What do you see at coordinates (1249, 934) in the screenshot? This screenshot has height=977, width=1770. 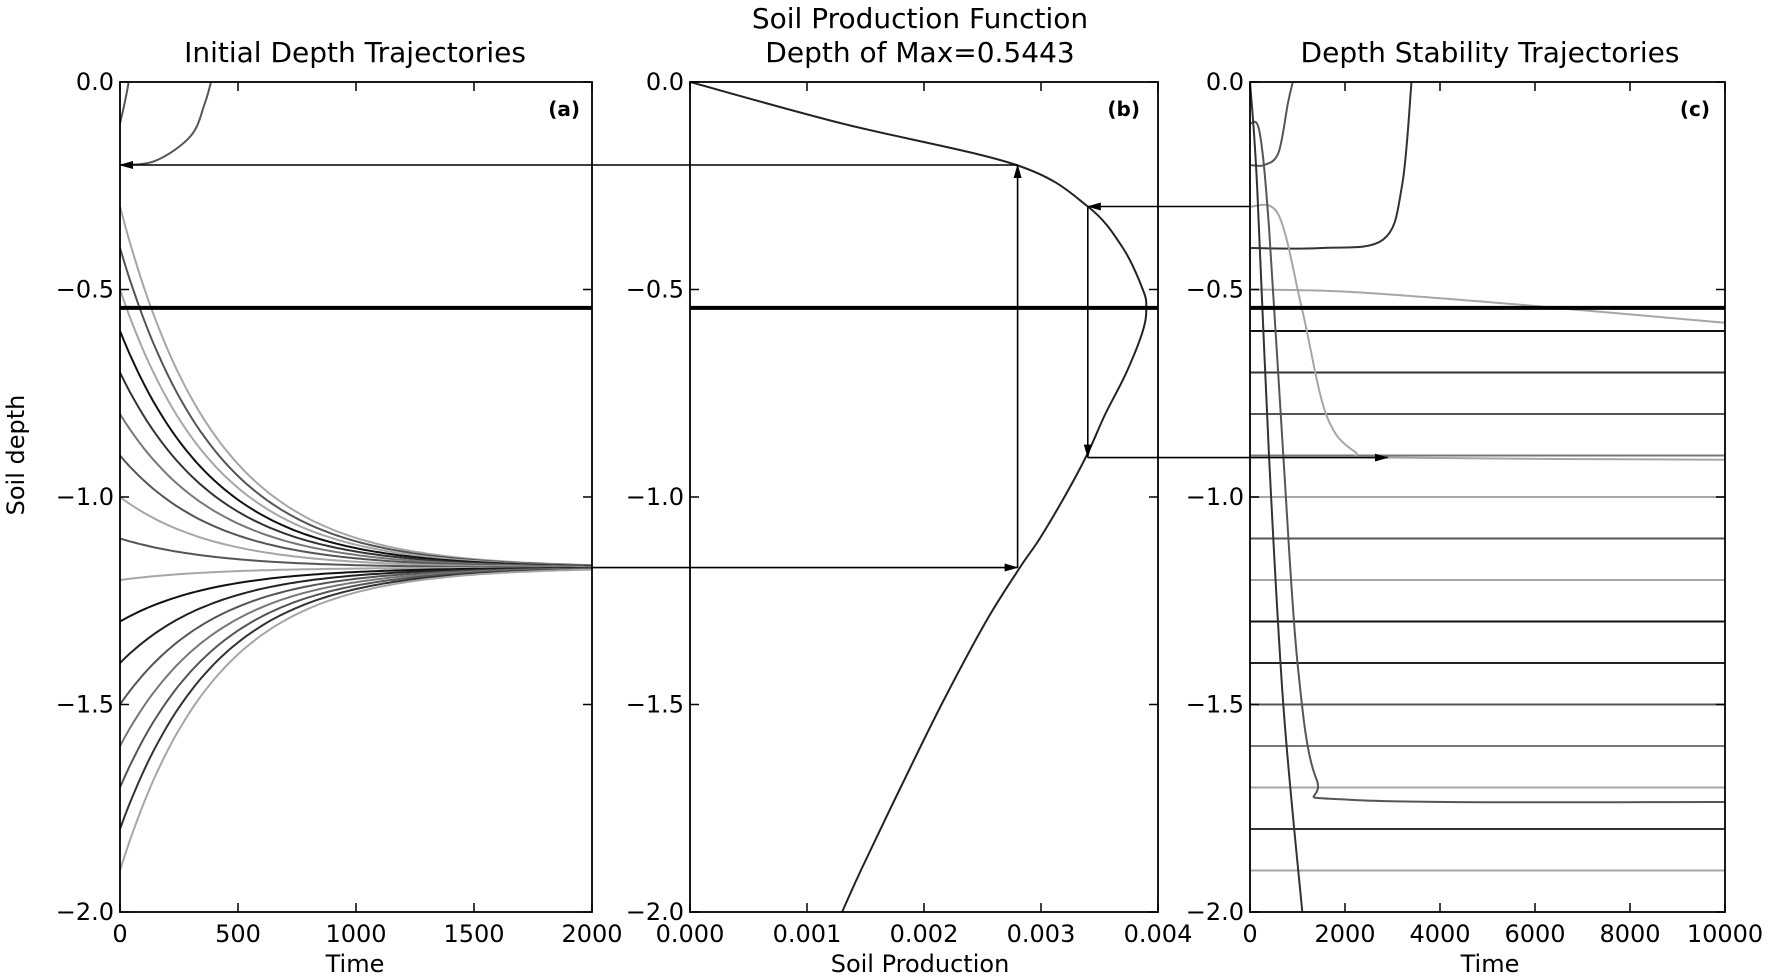 I see `panel-c-x-tick-label: 0` at bounding box center [1249, 934].